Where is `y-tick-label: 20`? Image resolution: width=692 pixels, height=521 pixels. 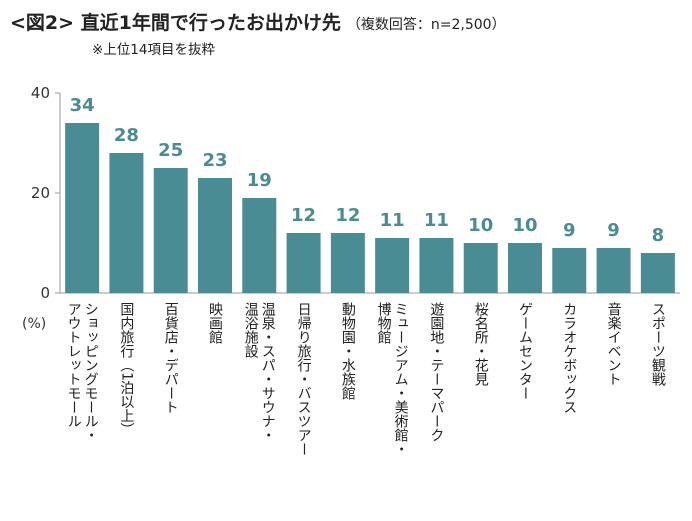
y-tick-label: 20 is located at coordinates (40, 193).